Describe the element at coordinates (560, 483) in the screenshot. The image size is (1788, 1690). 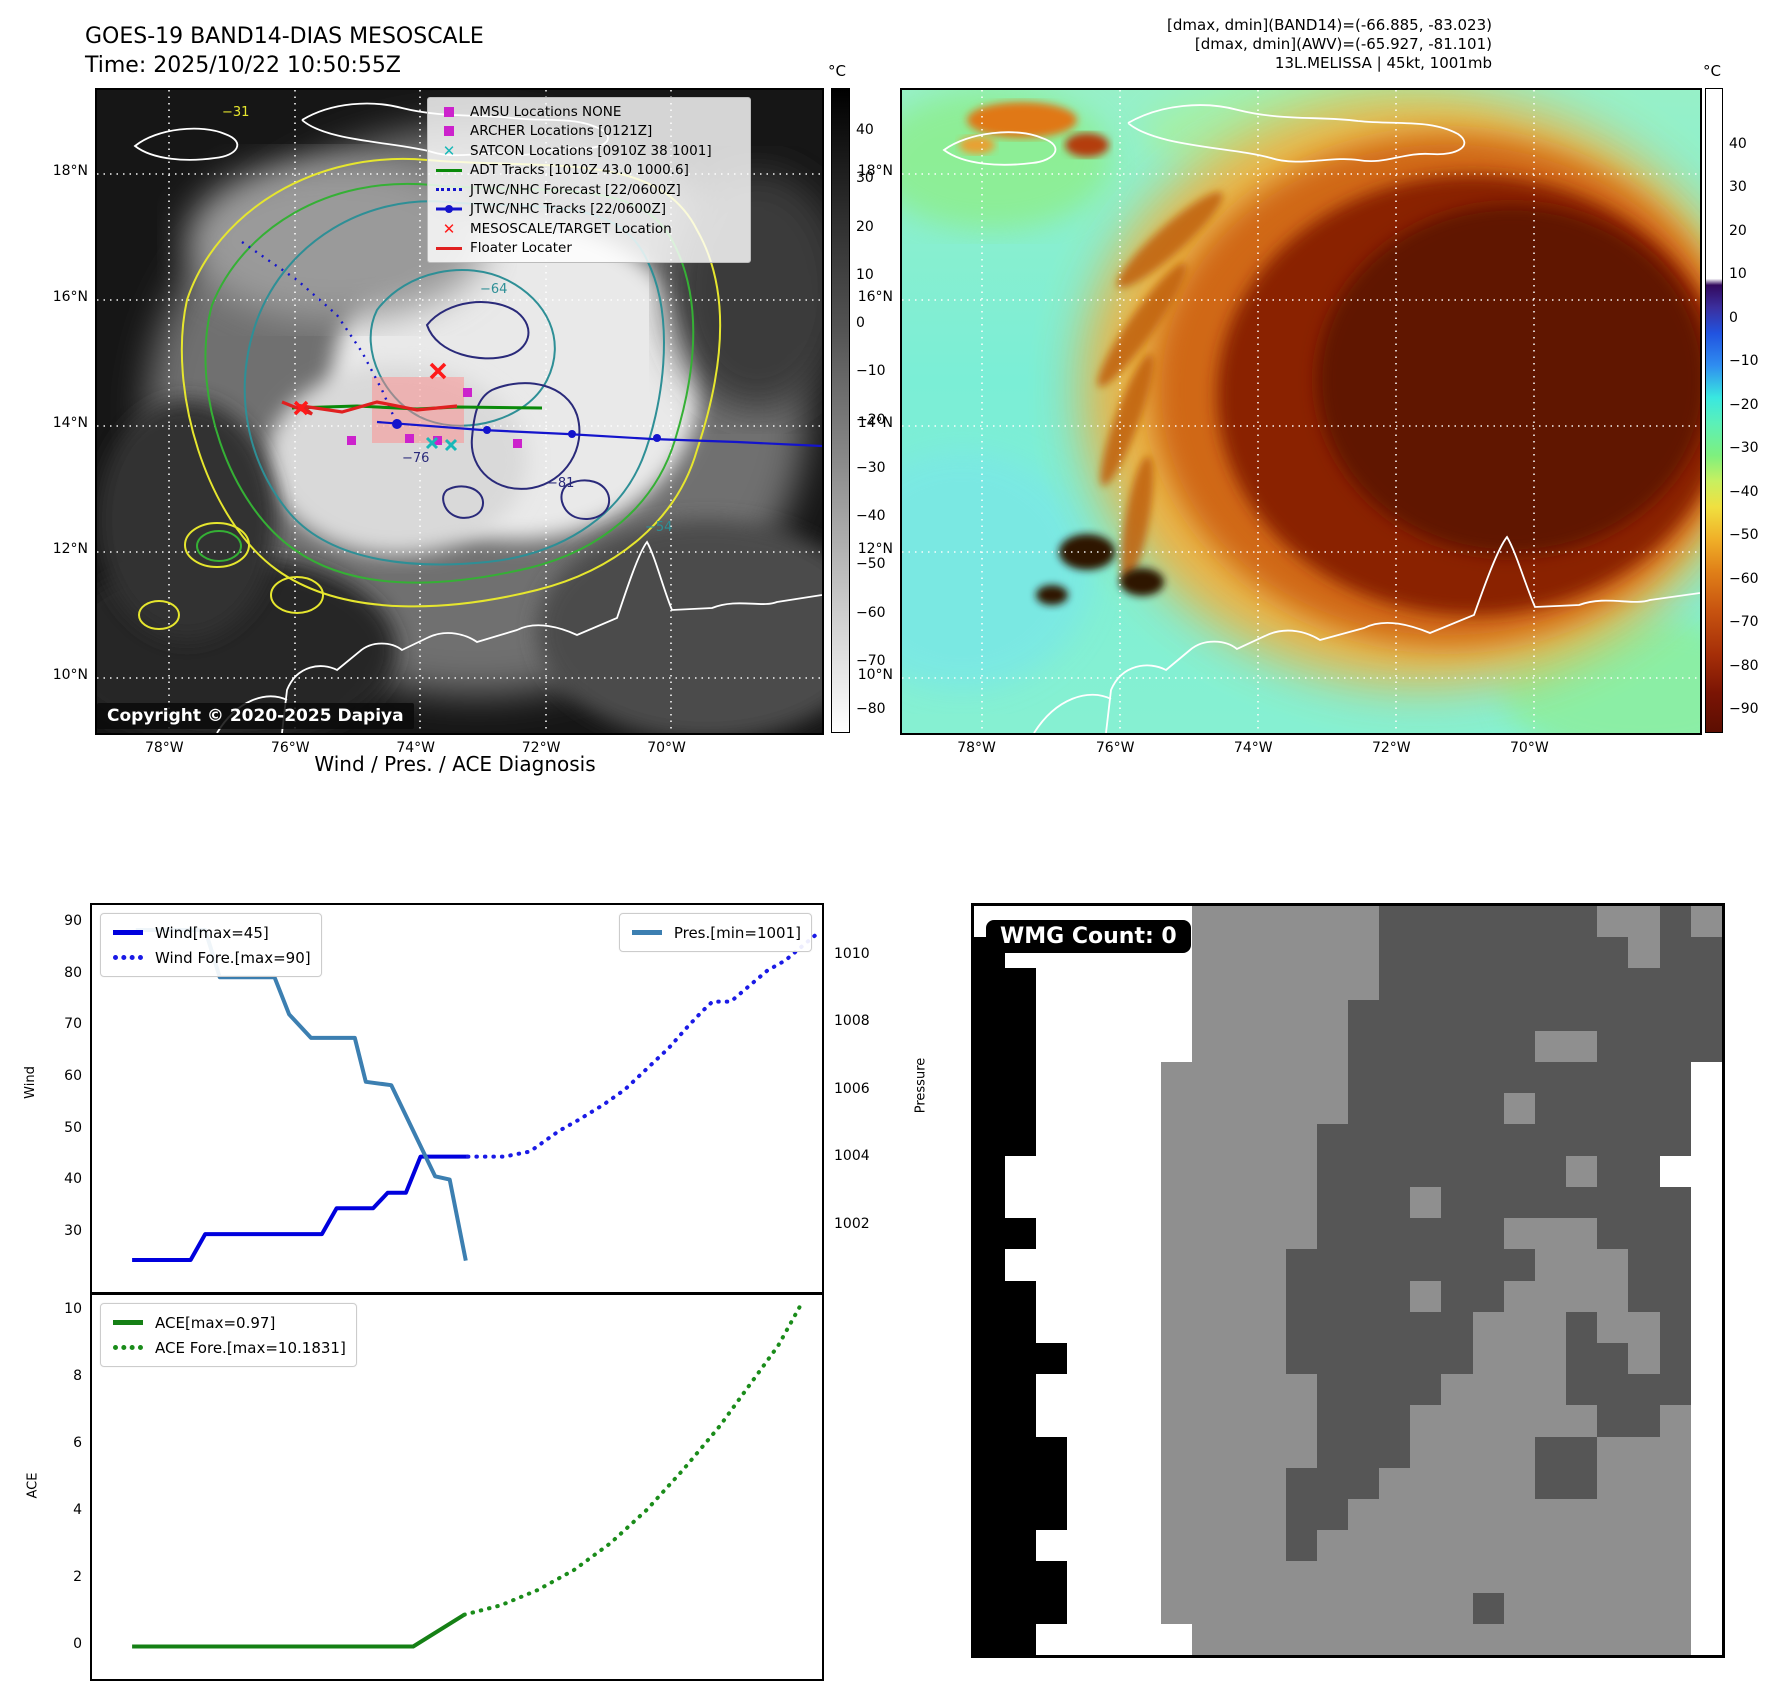
I see `contour-label: −81` at that location.